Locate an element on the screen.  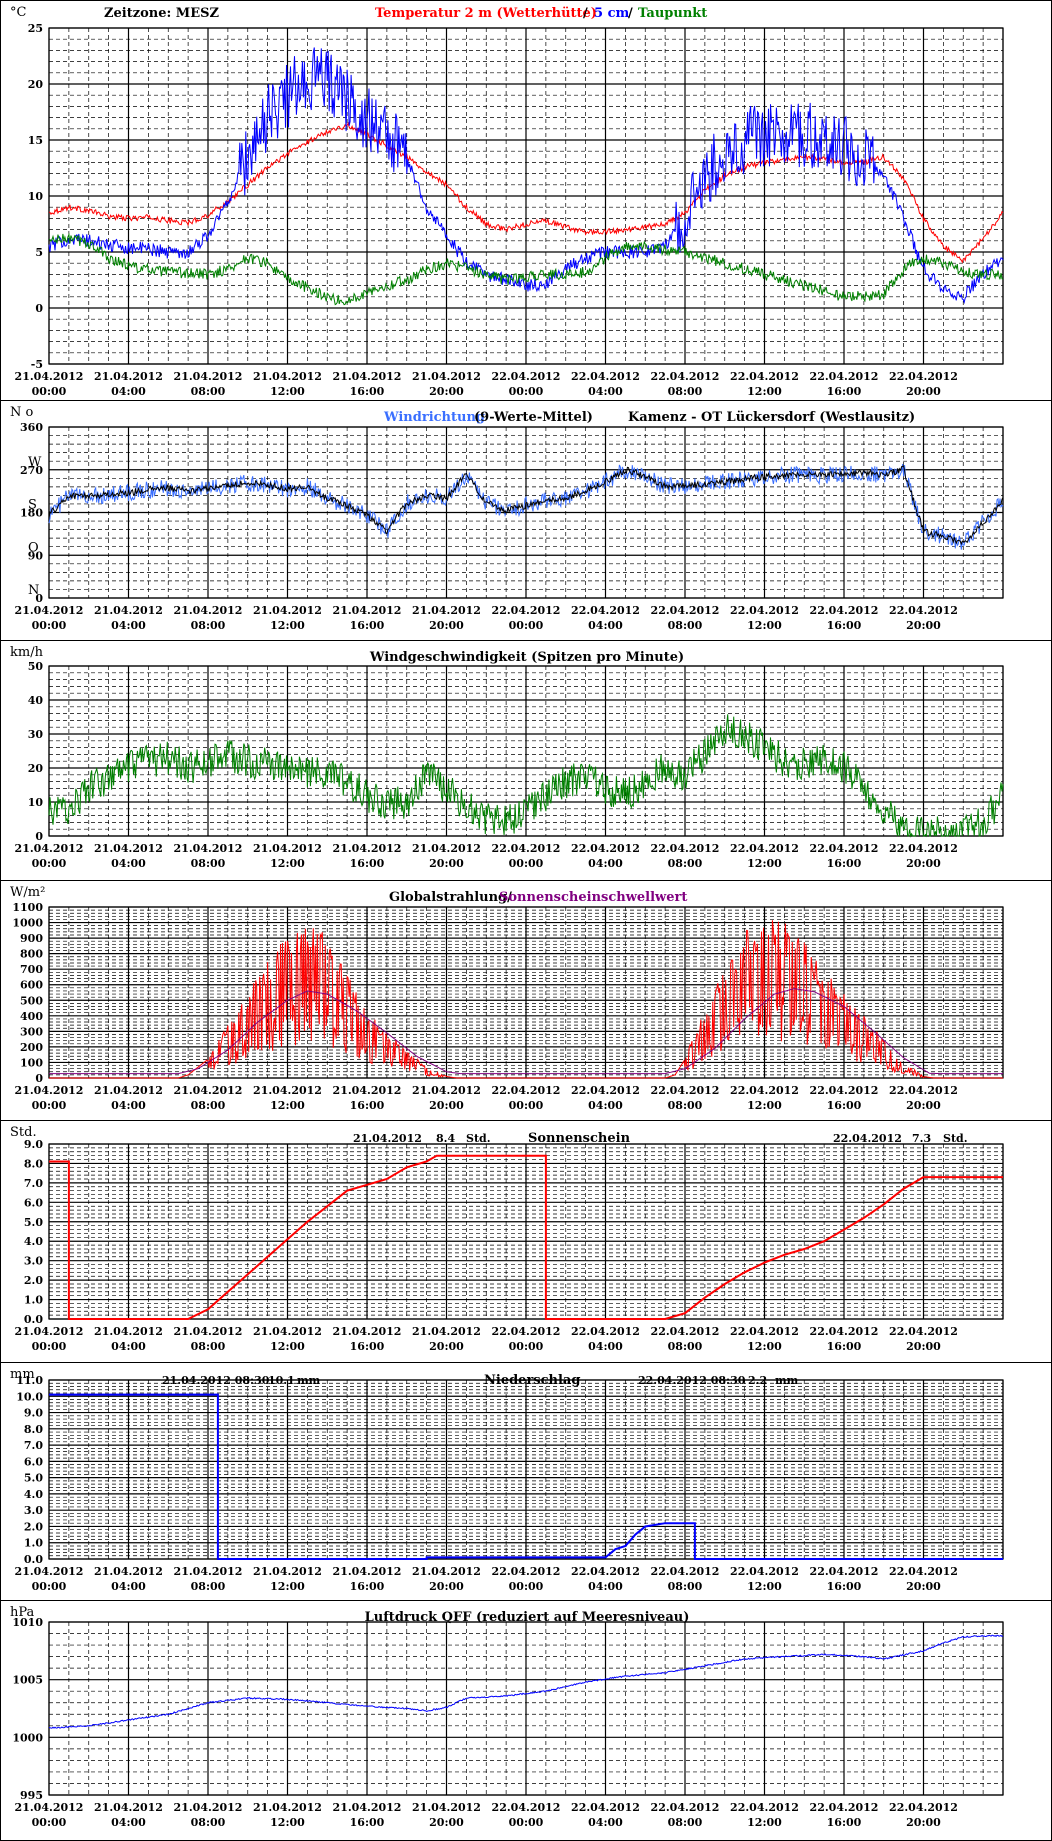
unit-label: km/h is located at coordinates (27, 652).